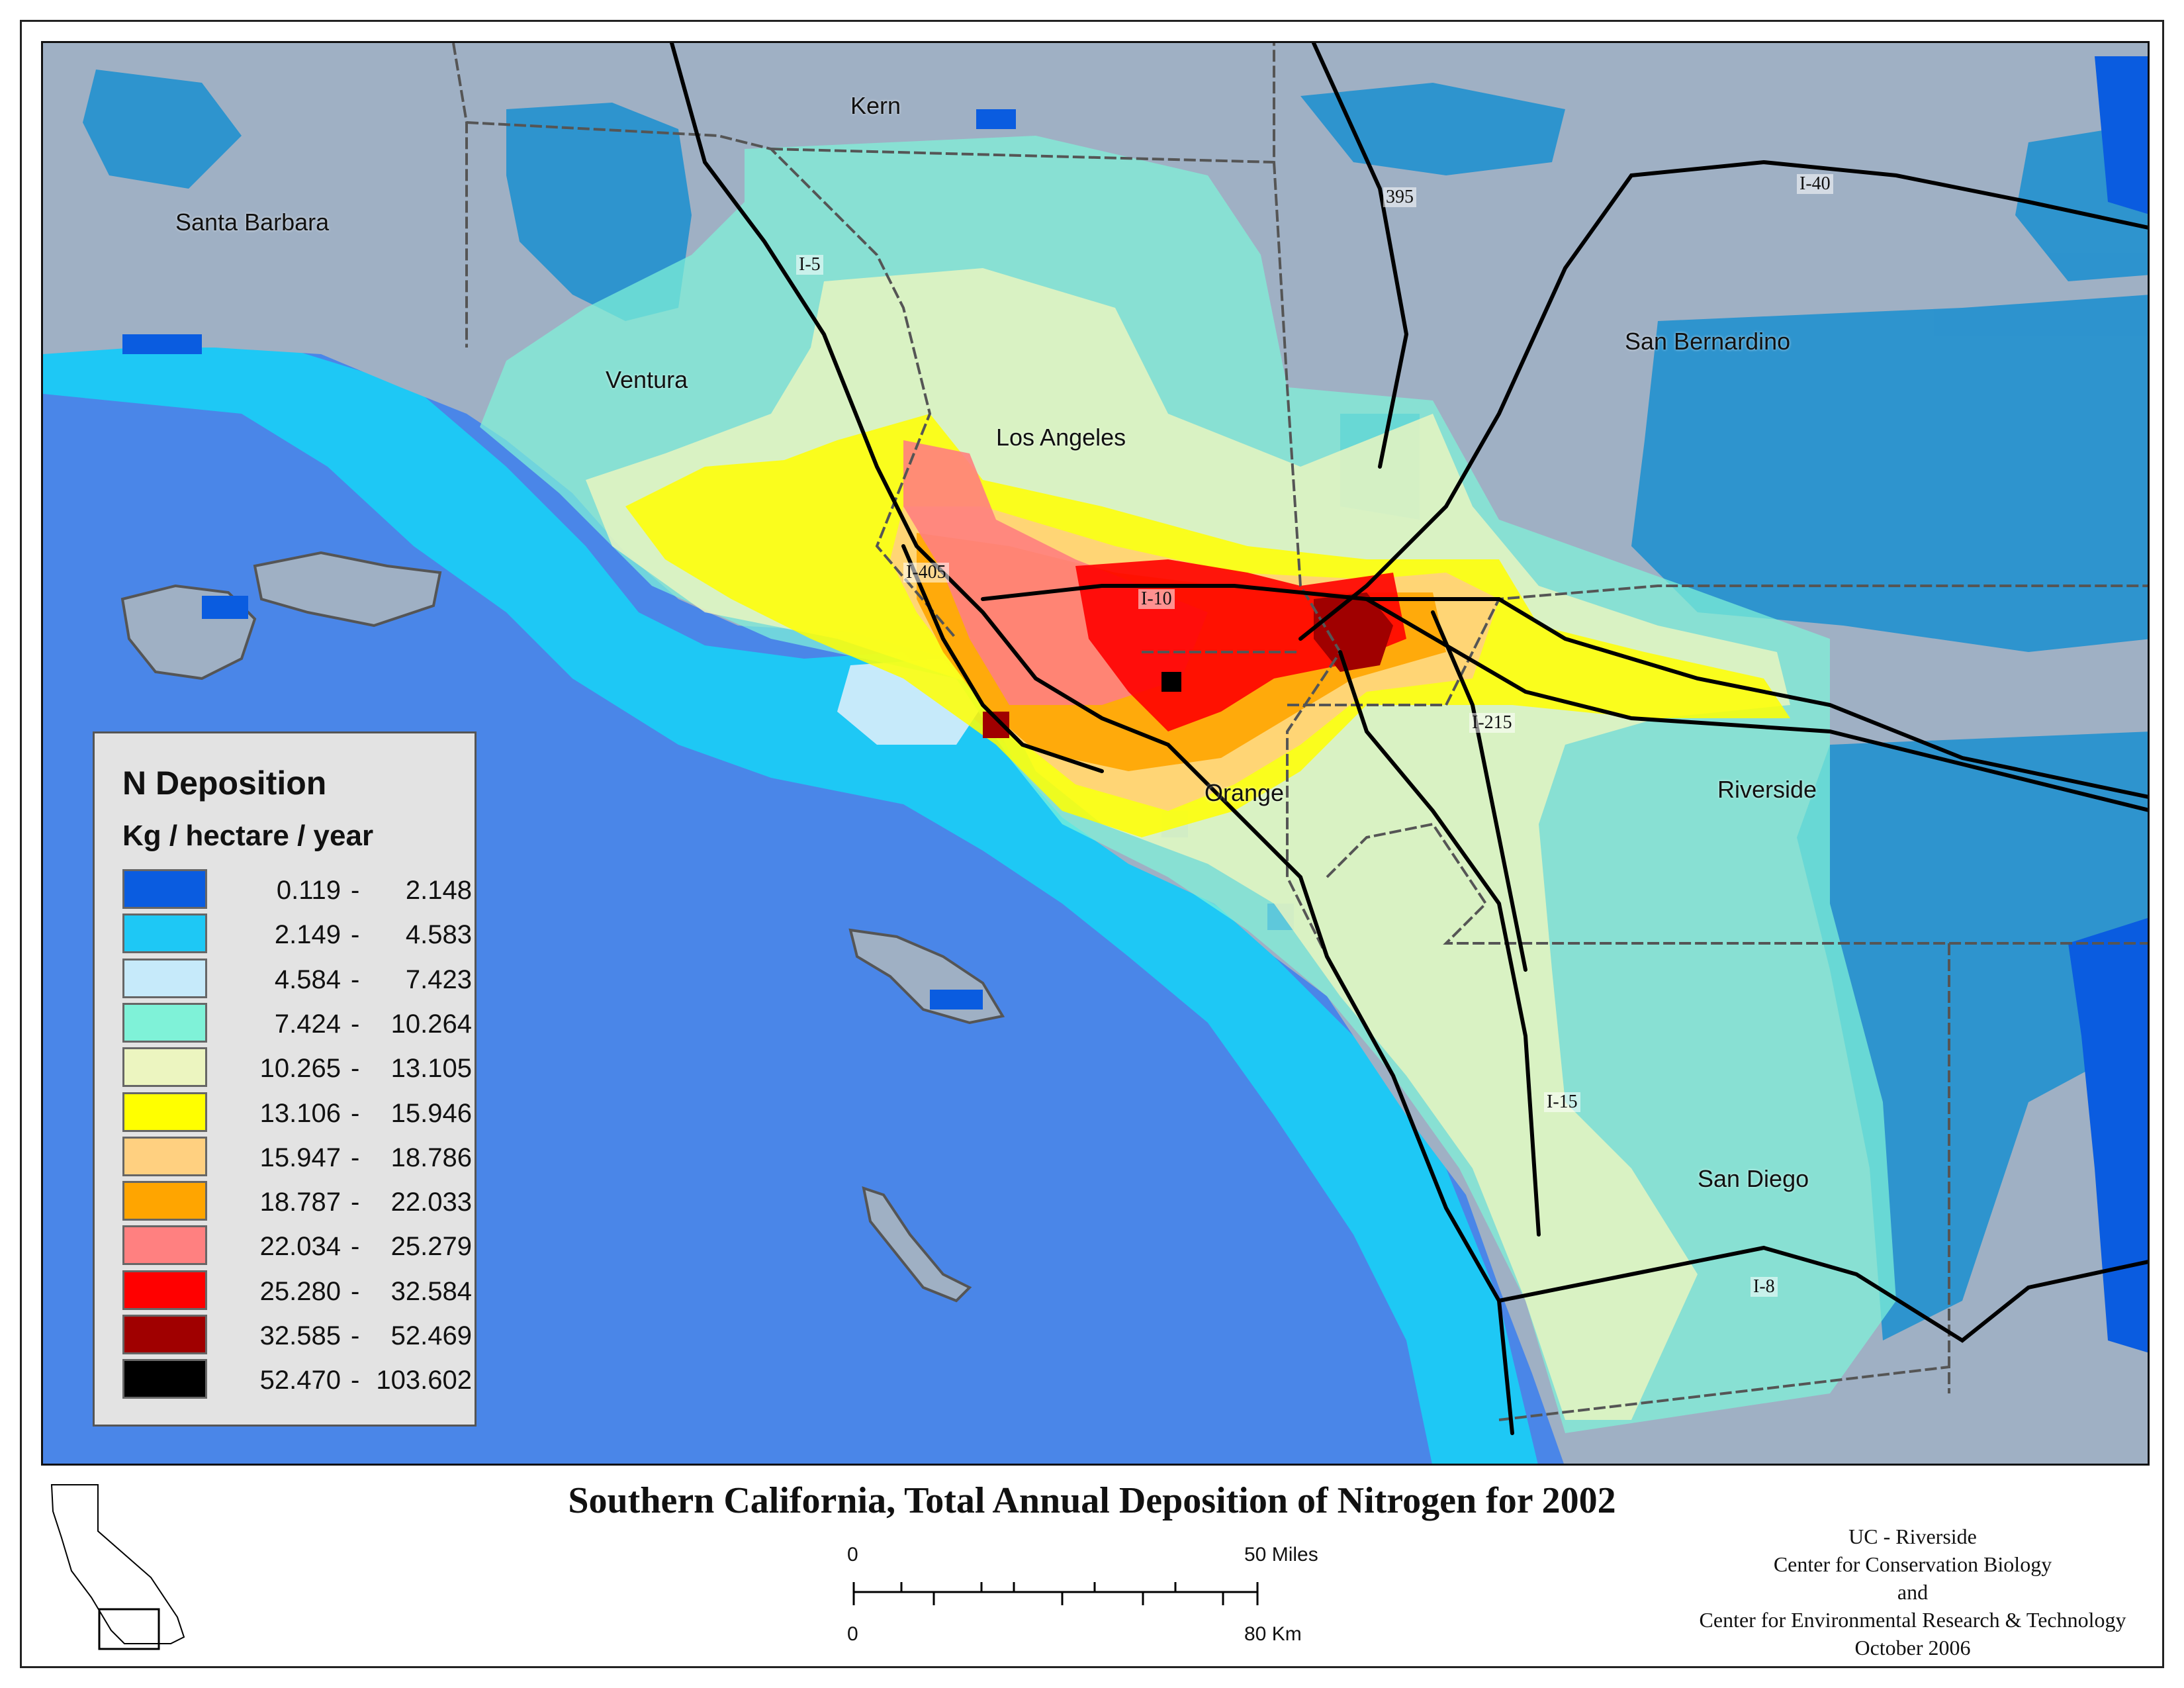  Describe the element at coordinates (431, 1291) in the screenshot. I see `legend-max-value: 32.584` at that location.